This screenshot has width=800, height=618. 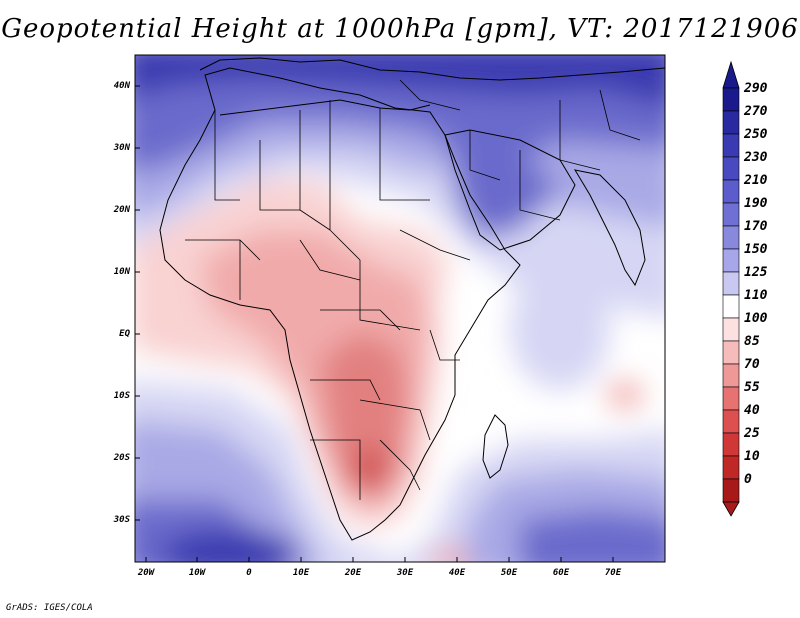 I want to click on lon-label-0: 0, so click(x=249, y=573).